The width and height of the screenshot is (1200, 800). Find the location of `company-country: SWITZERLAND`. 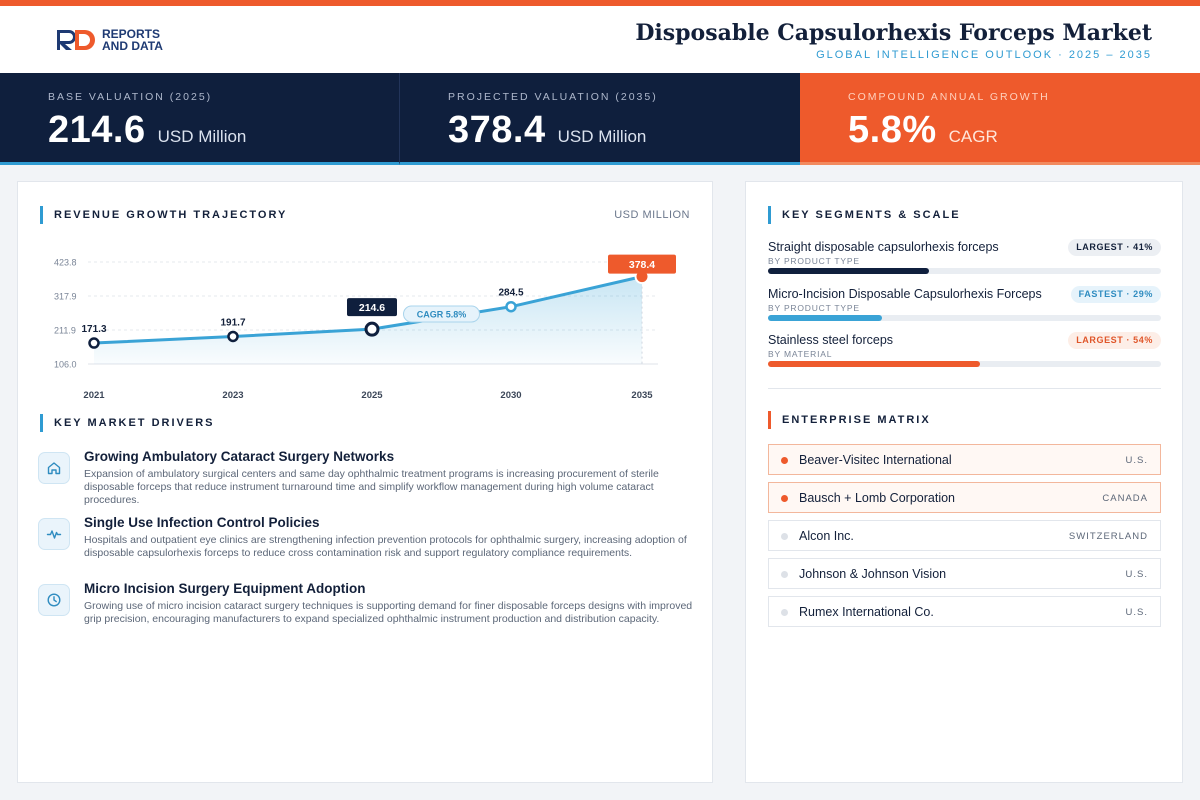

company-country: SWITZERLAND is located at coordinates (1108, 536).